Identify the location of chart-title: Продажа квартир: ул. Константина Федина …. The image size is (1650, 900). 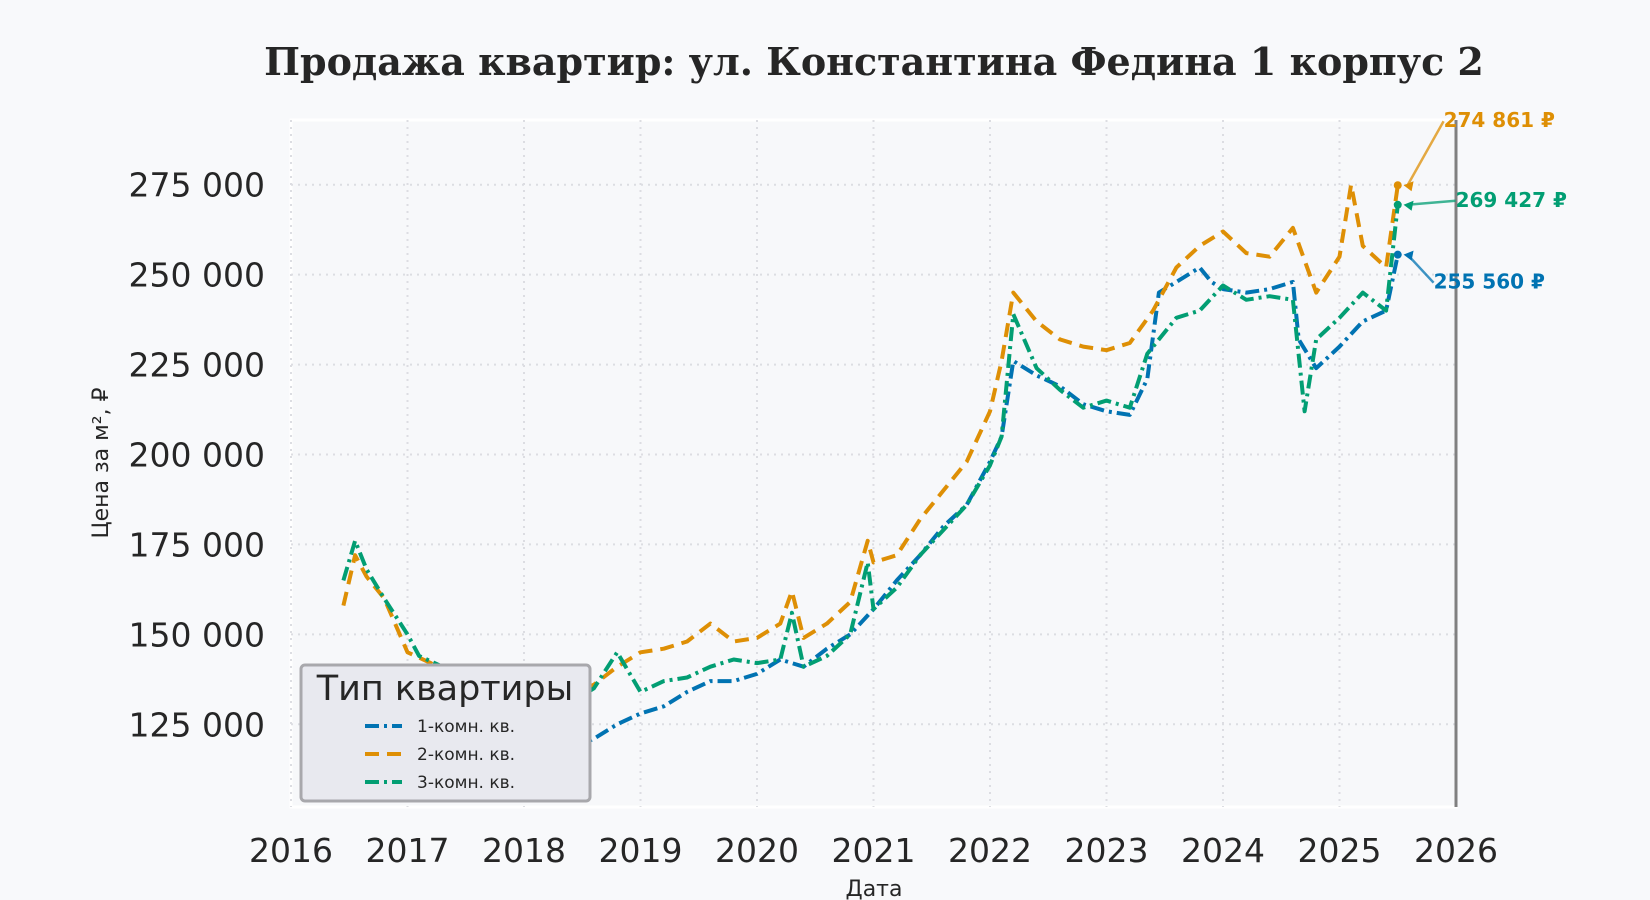
(874, 61).